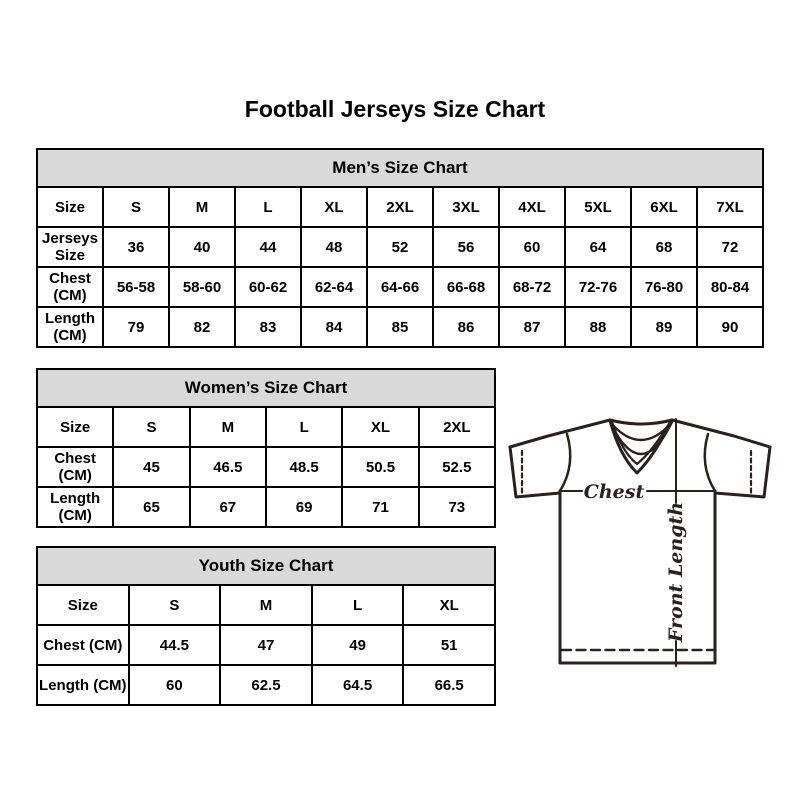  What do you see at coordinates (380, 467) in the screenshot?
I see `value-cell: 50.5` at bounding box center [380, 467].